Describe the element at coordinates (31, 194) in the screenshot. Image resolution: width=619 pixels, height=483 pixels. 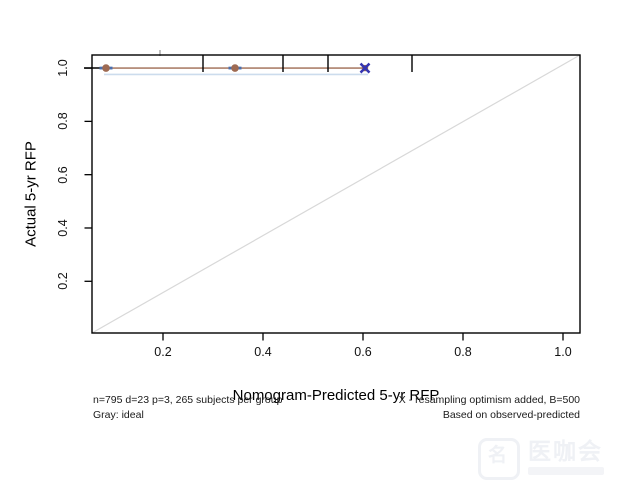
I see `y-axis-title: Actual 5-yr RFP` at that location.